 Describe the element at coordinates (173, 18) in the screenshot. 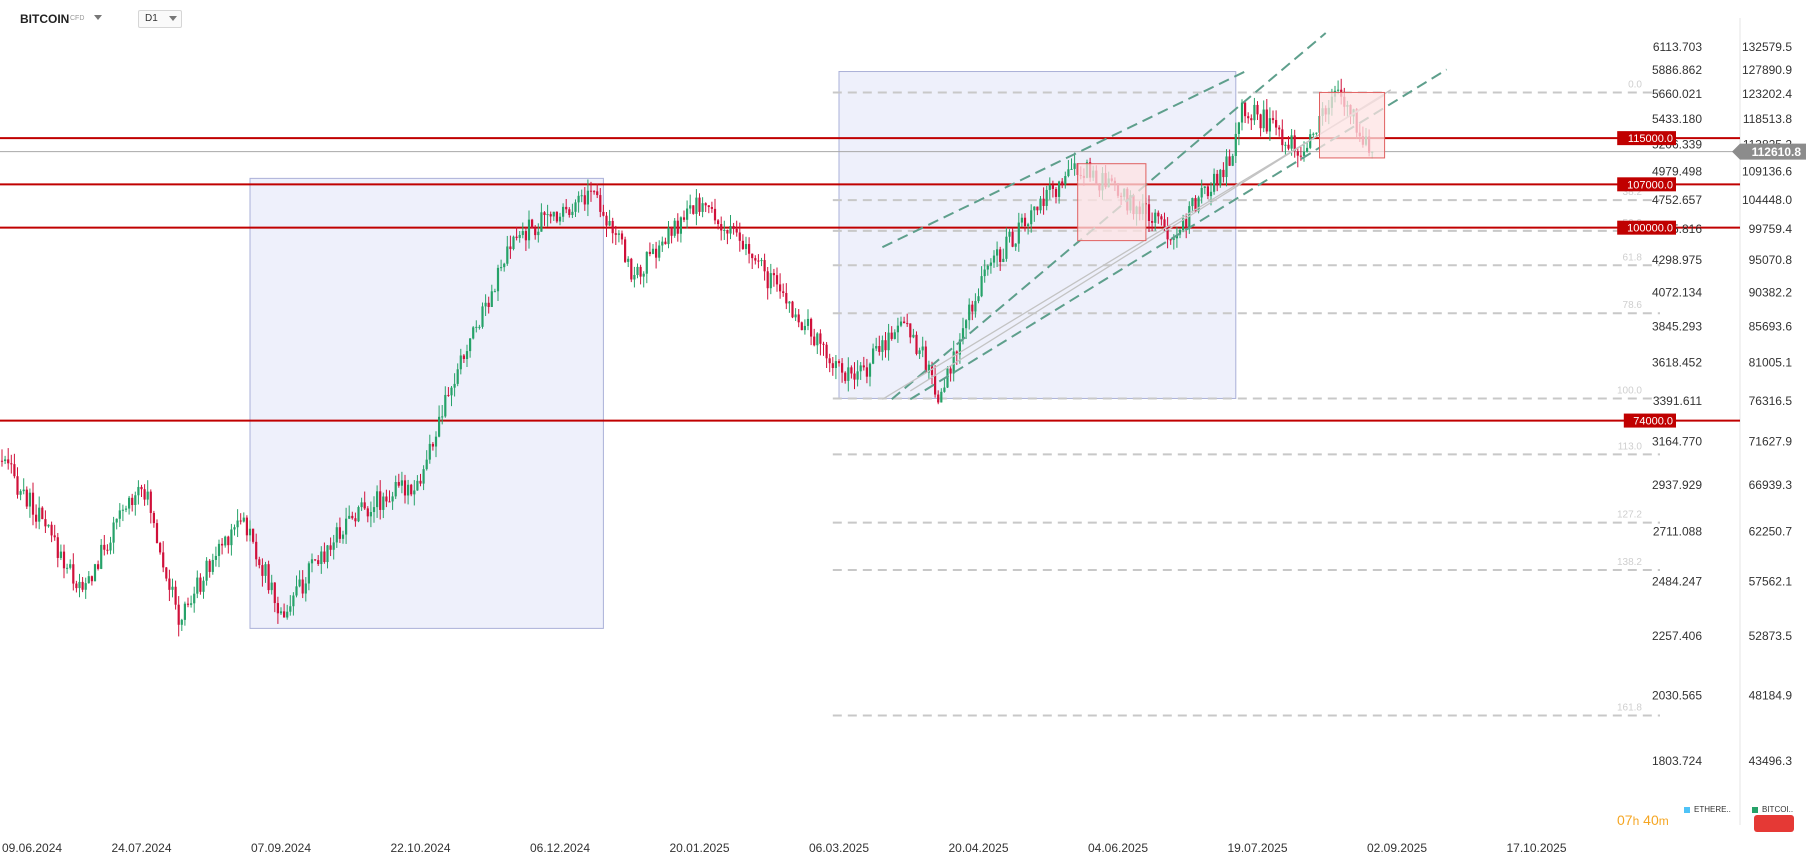

I see `chevron-down-icon` at that location.